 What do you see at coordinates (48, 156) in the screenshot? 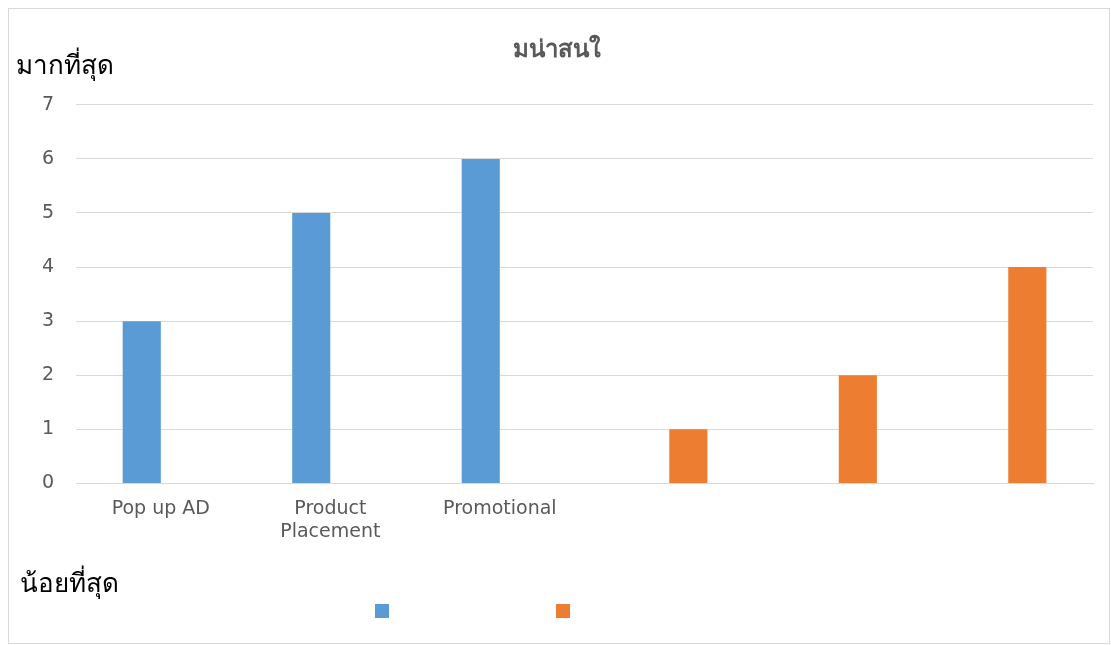
I see `y-tick-label: 6` at bounding box center [48, 156].